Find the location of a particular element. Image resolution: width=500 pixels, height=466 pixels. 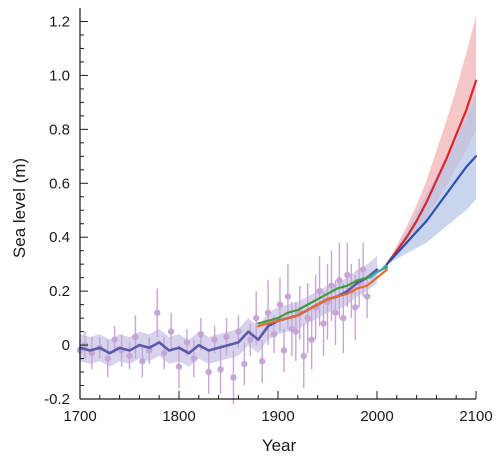

y-tick-label: 1.2 is located at coordinates (59, 21).